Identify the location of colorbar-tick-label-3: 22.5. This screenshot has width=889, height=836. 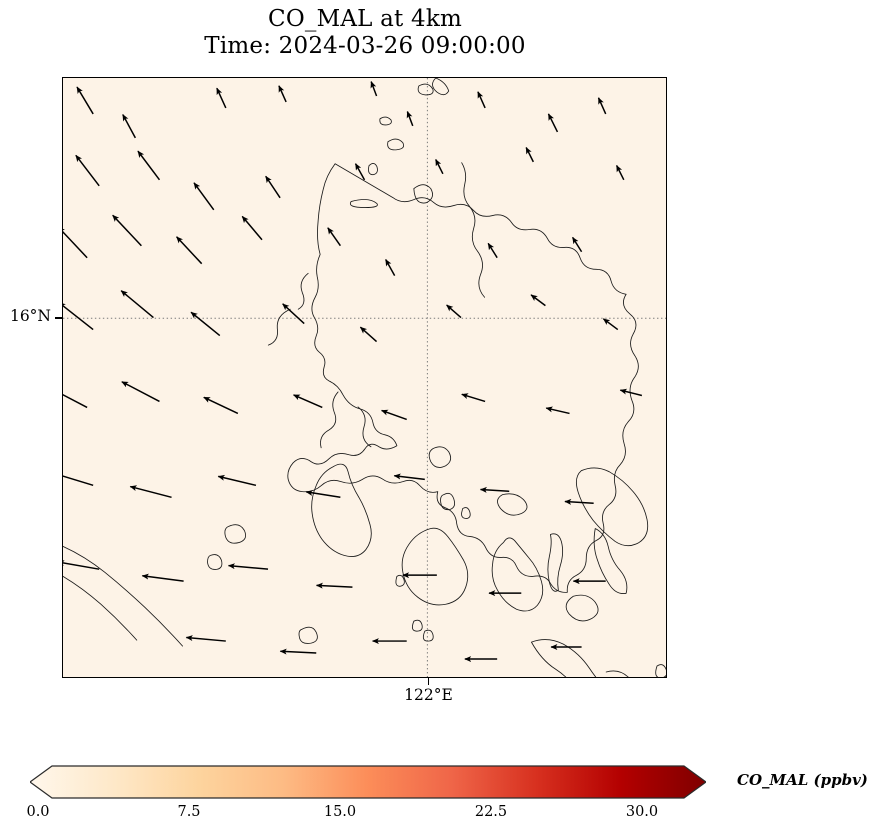
(491, 812).